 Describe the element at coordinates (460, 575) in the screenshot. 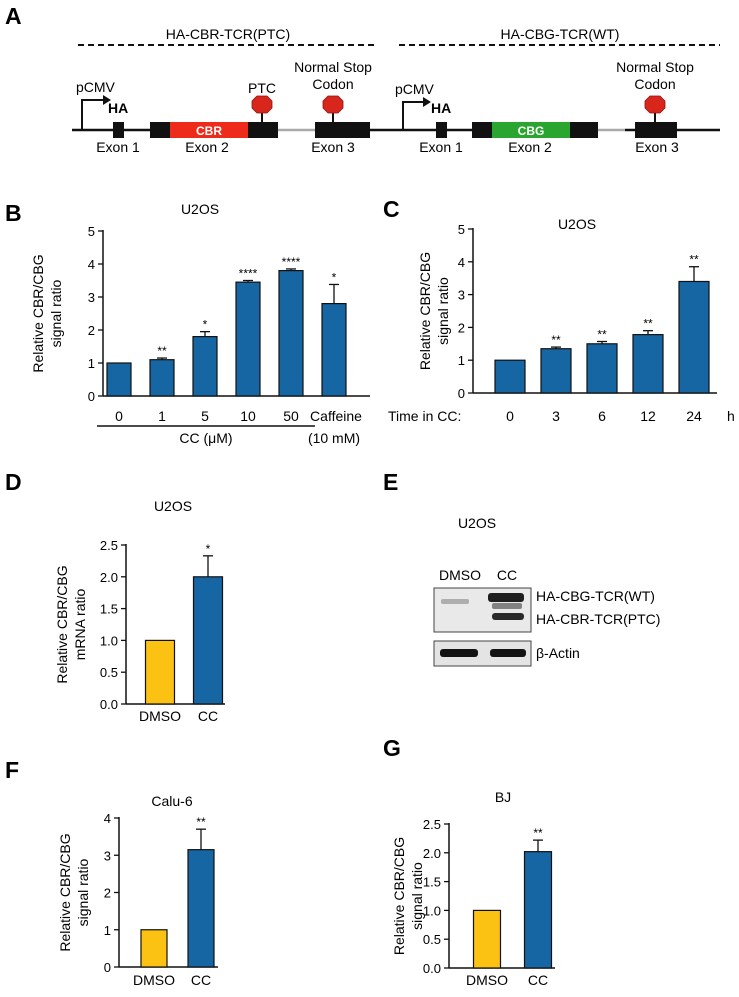

I see `blot-lane-dmso: DMSO` at that location.